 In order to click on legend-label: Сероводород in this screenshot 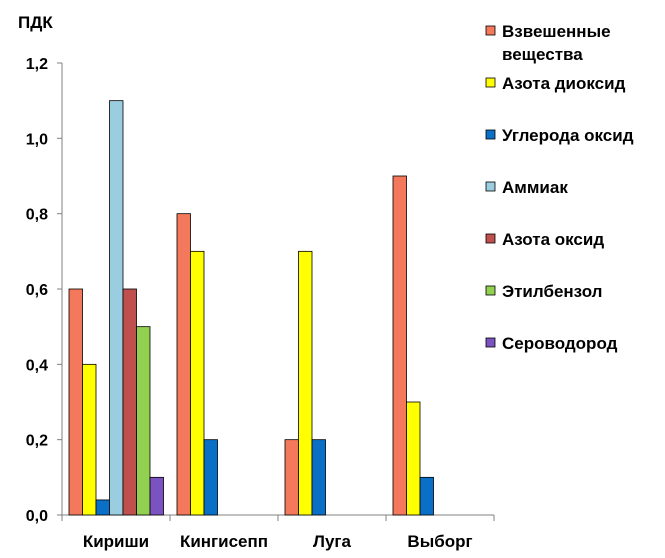, I will do `click(560, 343)`.